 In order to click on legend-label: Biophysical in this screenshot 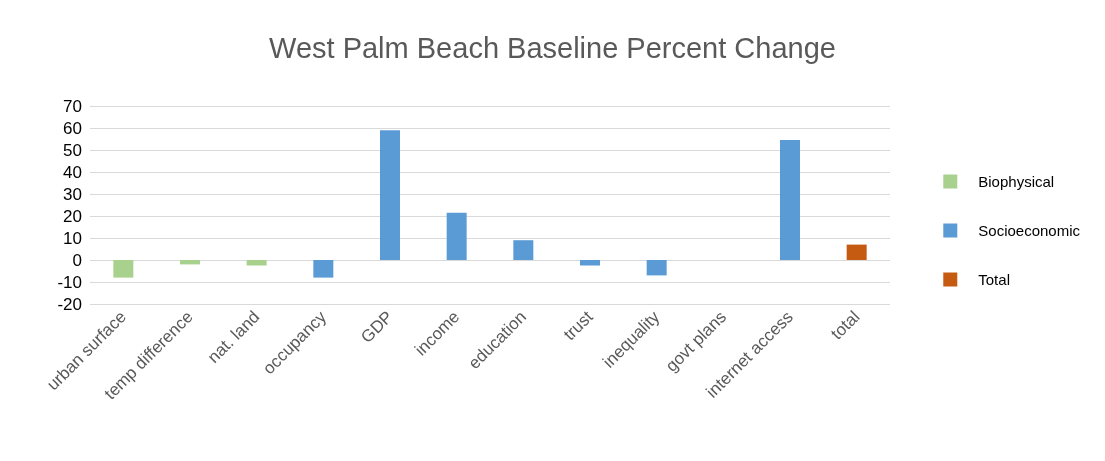, I will do `click(1016, 181)`.